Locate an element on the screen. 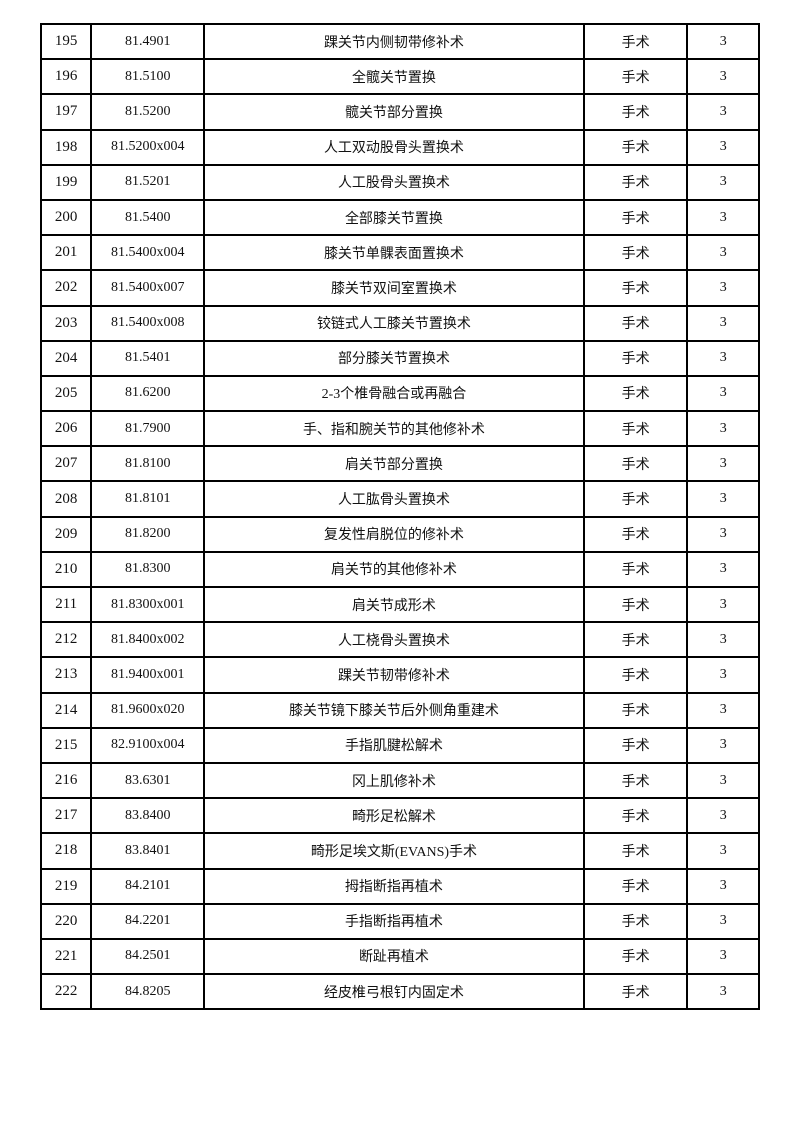  procedure-name-cell: 膝关节双间室置换术 is located at coordinates (394, 288).